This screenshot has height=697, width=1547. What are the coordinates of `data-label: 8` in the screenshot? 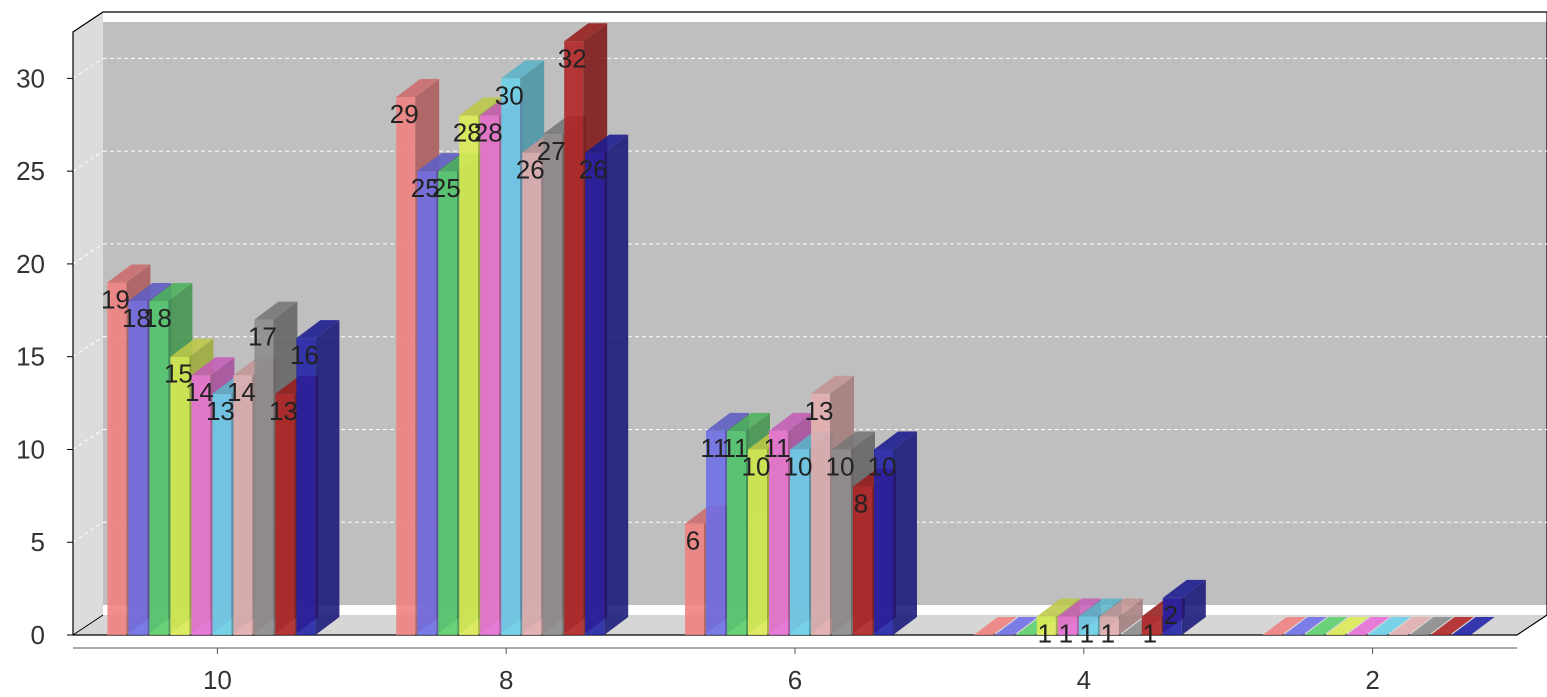 It's located at (861, 504).